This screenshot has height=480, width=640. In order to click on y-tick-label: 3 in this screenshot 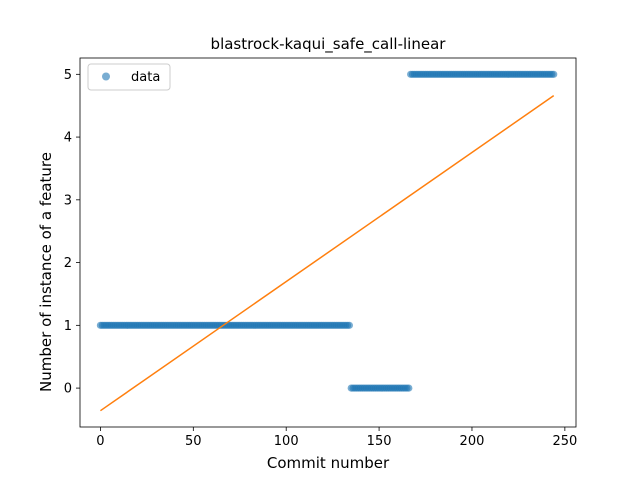, I will do `click(68, 200)`.